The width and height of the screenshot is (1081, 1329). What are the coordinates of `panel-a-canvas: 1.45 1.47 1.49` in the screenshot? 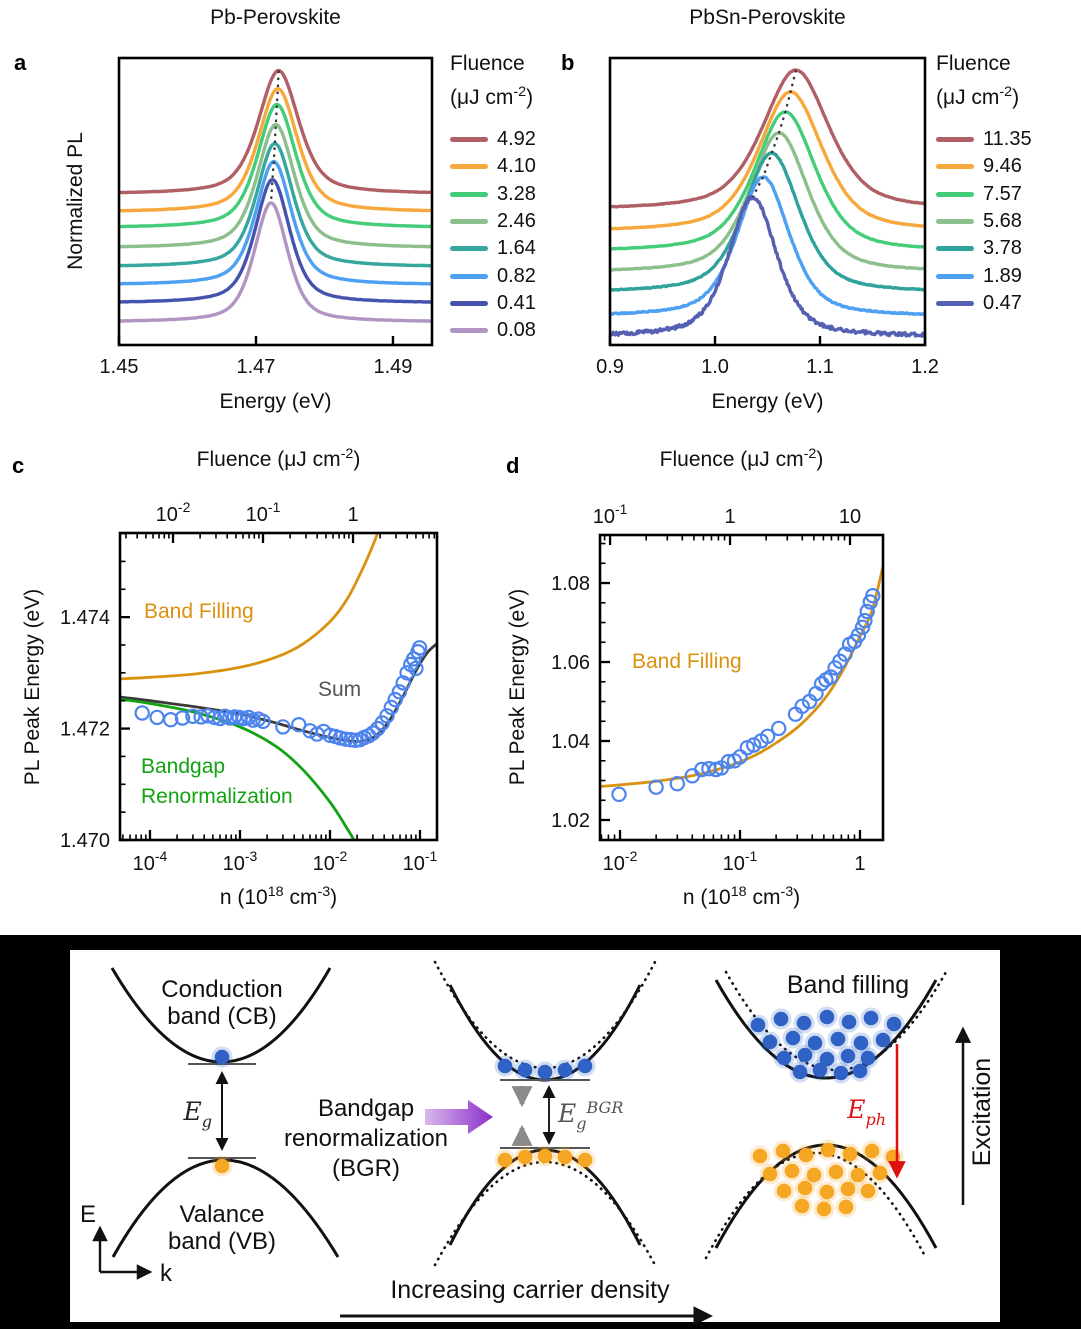 It's located at (267, 217).